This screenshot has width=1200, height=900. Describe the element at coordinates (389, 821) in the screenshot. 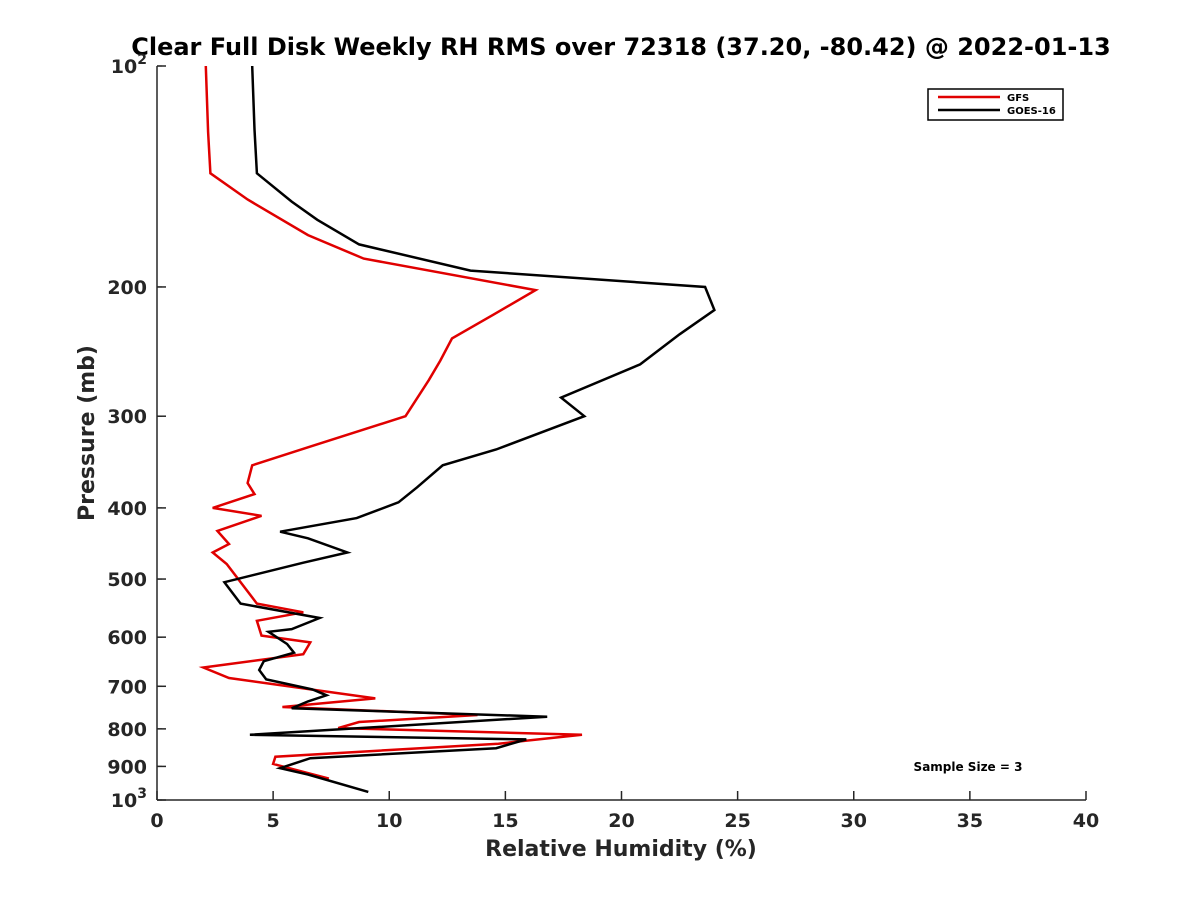

I see `x-tick-label: 10` at that location.